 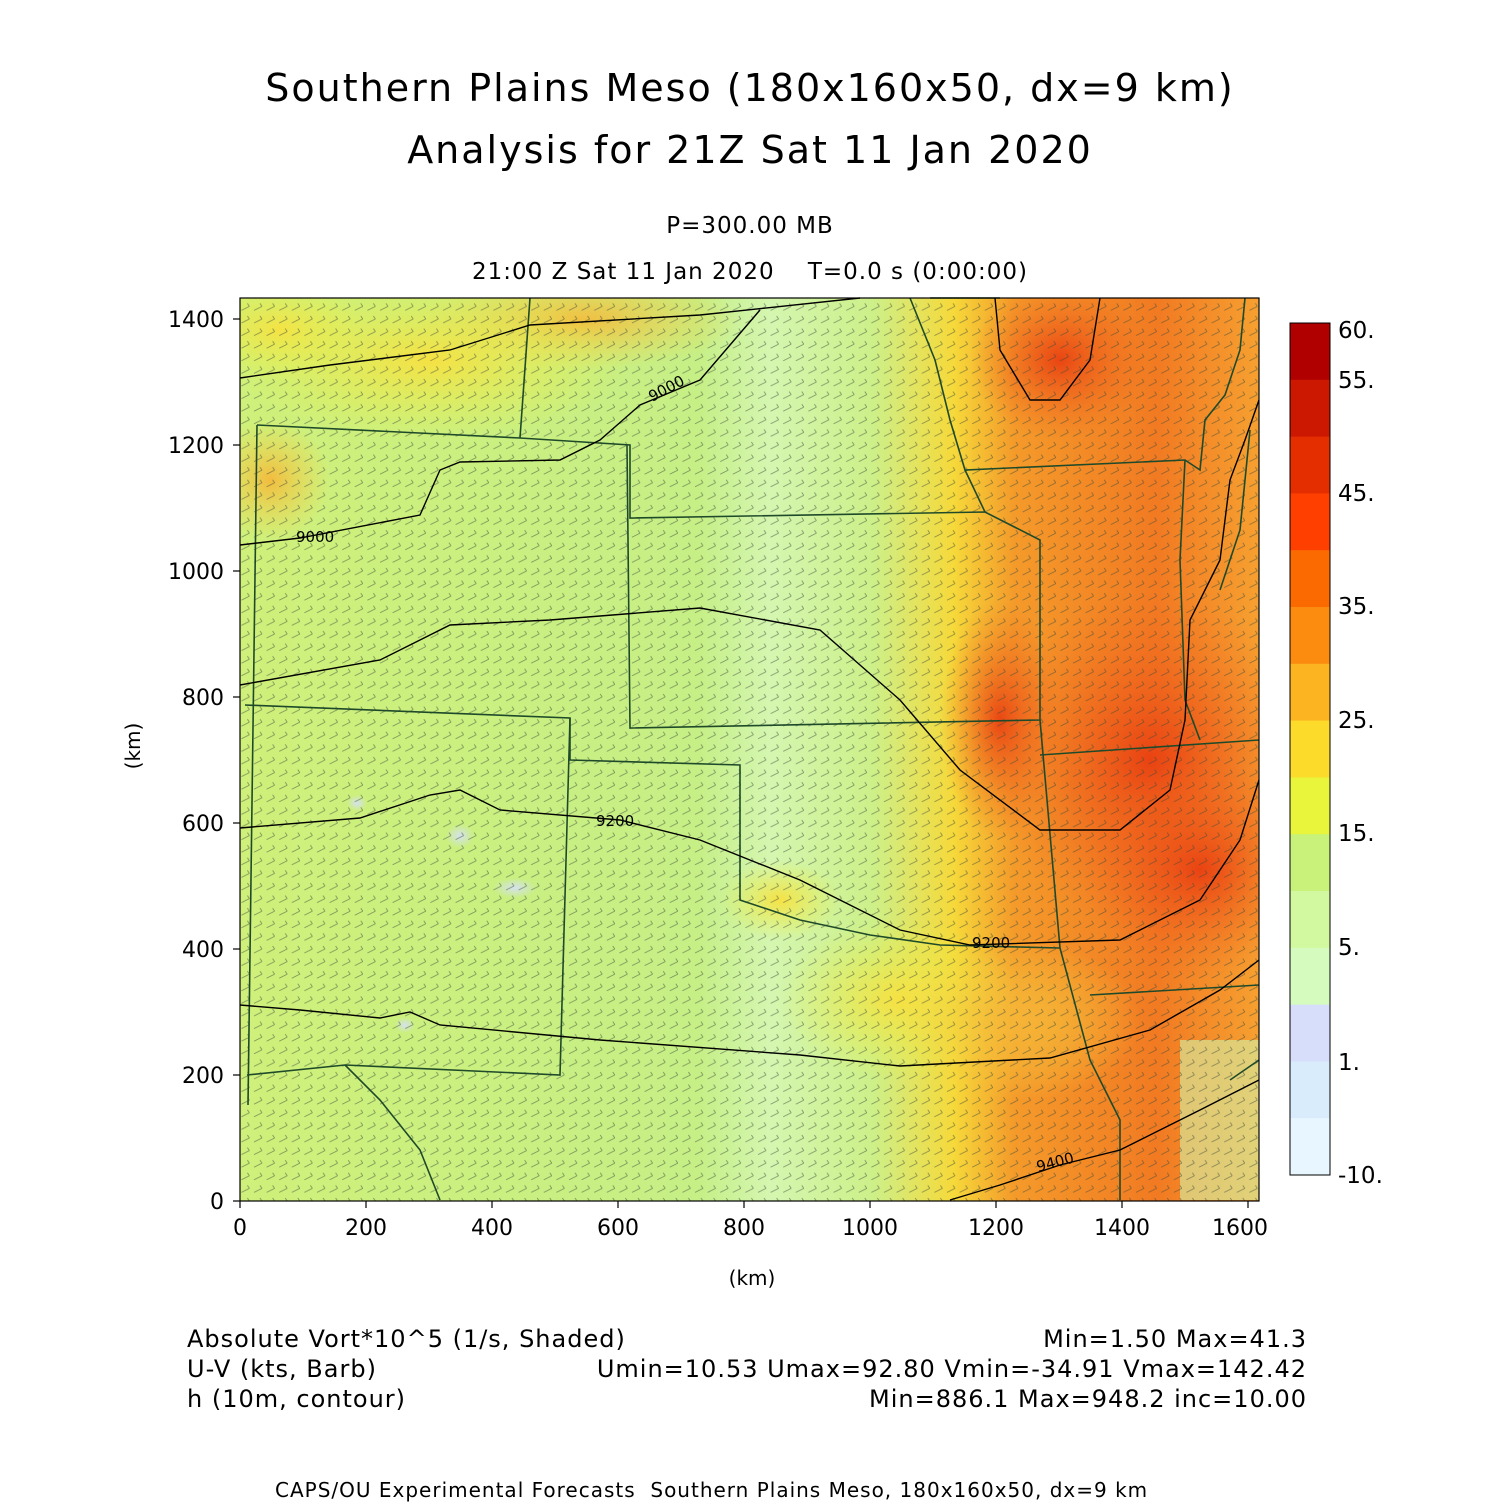 I want to click on colorbar-label: 15., so click(x=1356, y=834).